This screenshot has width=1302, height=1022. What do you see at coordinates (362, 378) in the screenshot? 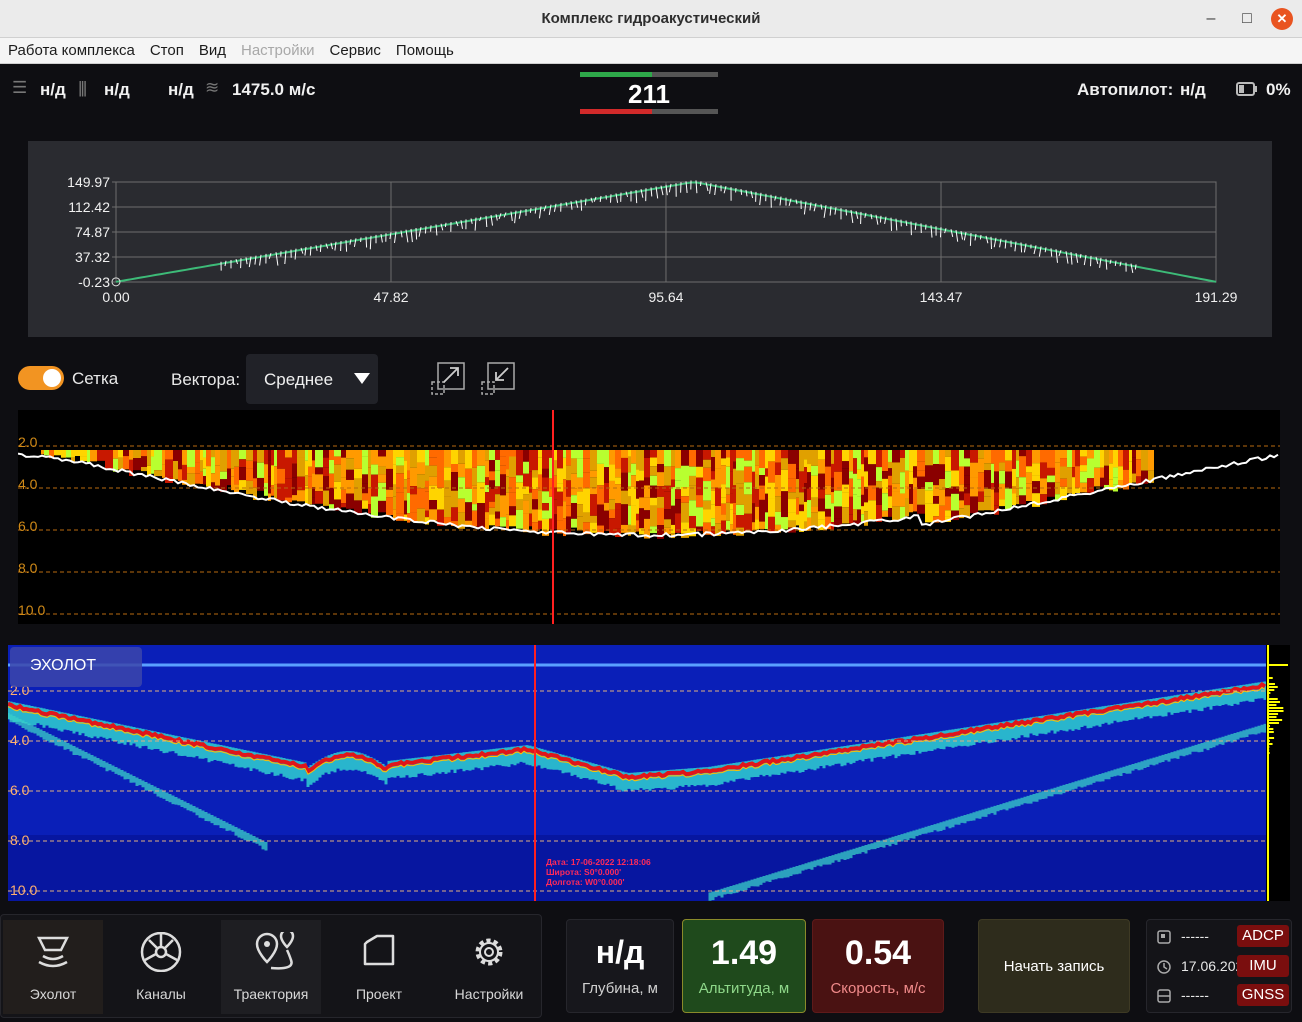
I see `chevron-down-icon` at bounding box center [362, 378].